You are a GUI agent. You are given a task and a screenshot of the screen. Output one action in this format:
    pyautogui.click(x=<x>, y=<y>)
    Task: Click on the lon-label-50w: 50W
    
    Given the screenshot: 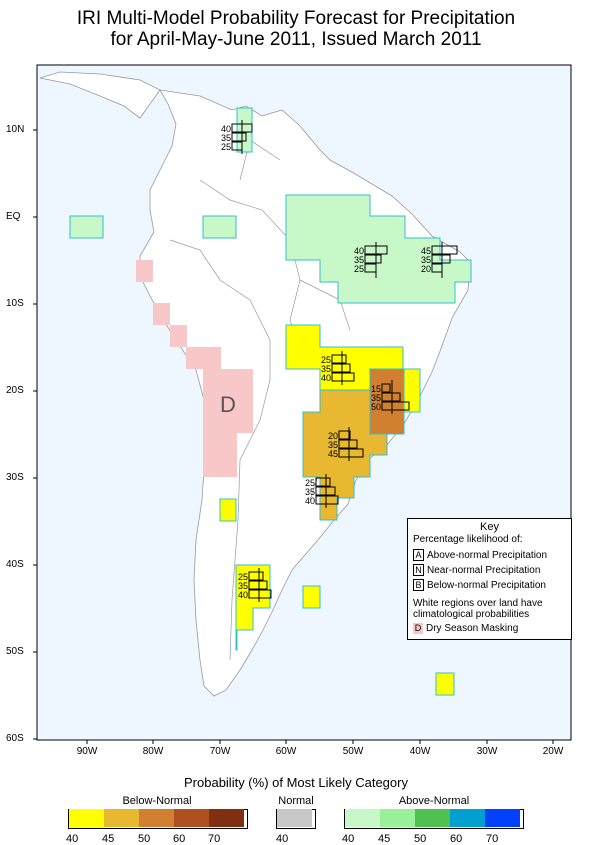 What is the action you would take?
    pyautogui.click(x=353, y=751)
    